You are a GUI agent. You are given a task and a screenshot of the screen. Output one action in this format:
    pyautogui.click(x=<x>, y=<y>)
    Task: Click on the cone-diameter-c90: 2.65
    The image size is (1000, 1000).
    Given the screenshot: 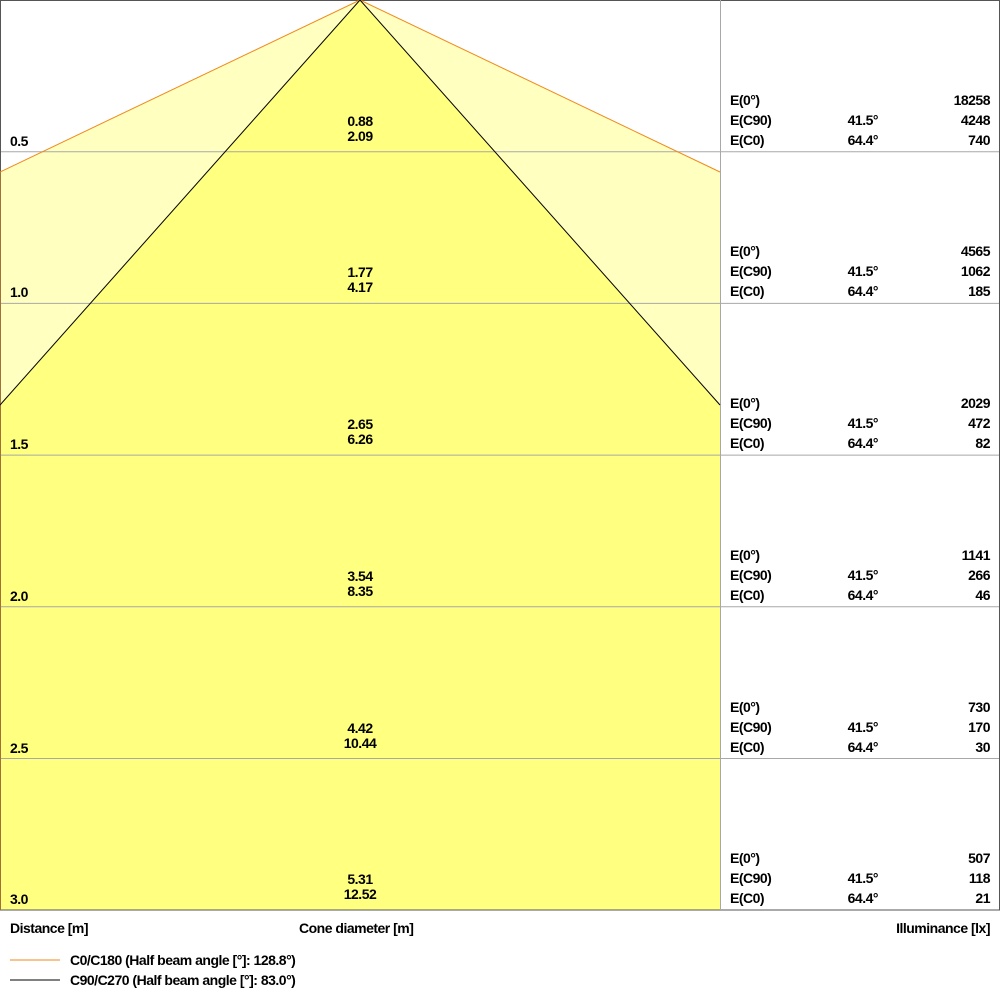 What is the action you would take?
    pyautogui.click(x=360, y=424)
    